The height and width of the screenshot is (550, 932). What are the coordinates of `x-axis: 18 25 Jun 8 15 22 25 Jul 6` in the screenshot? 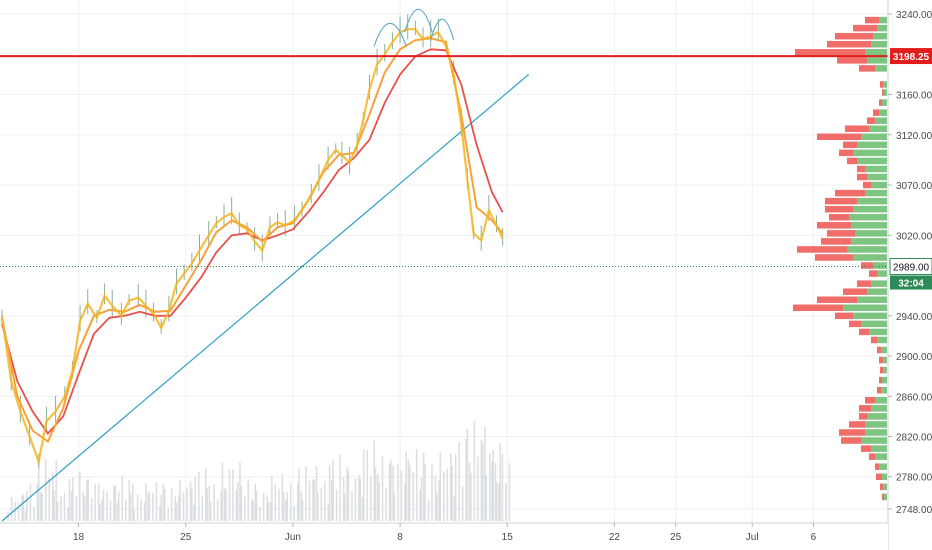 It's located at (444, 536).